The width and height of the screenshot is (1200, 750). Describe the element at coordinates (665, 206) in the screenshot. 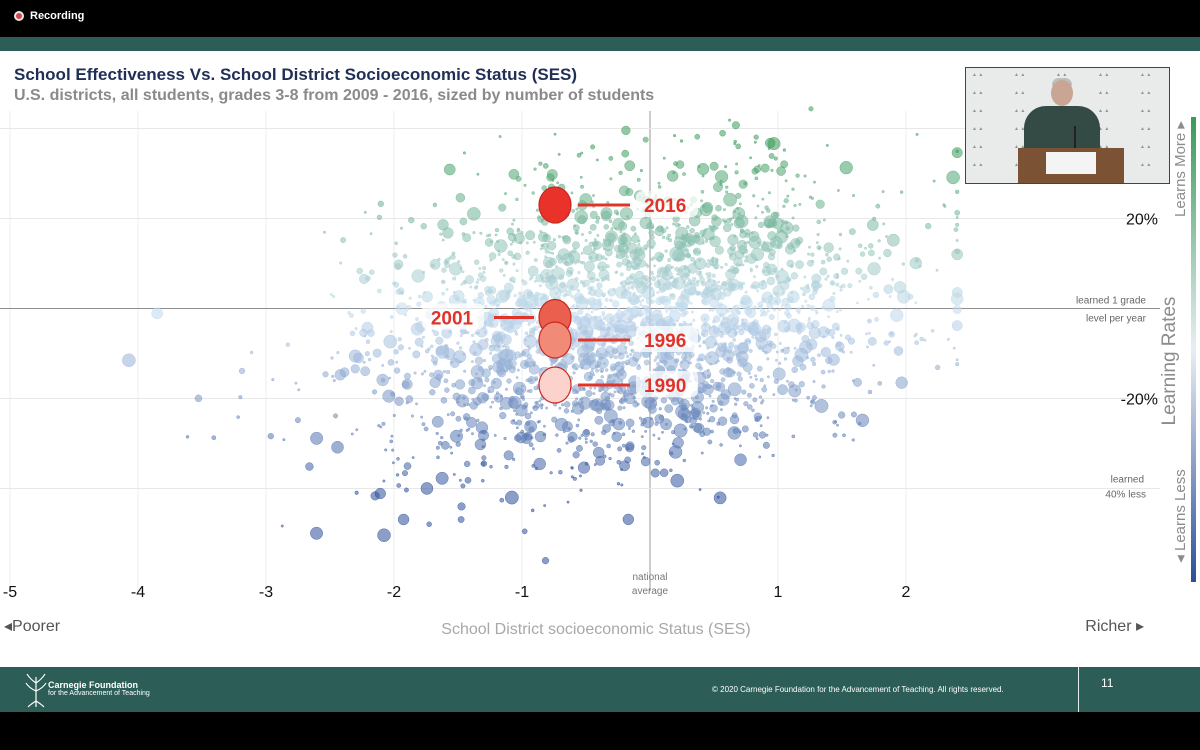

I see `year-label: 2016` at that location.